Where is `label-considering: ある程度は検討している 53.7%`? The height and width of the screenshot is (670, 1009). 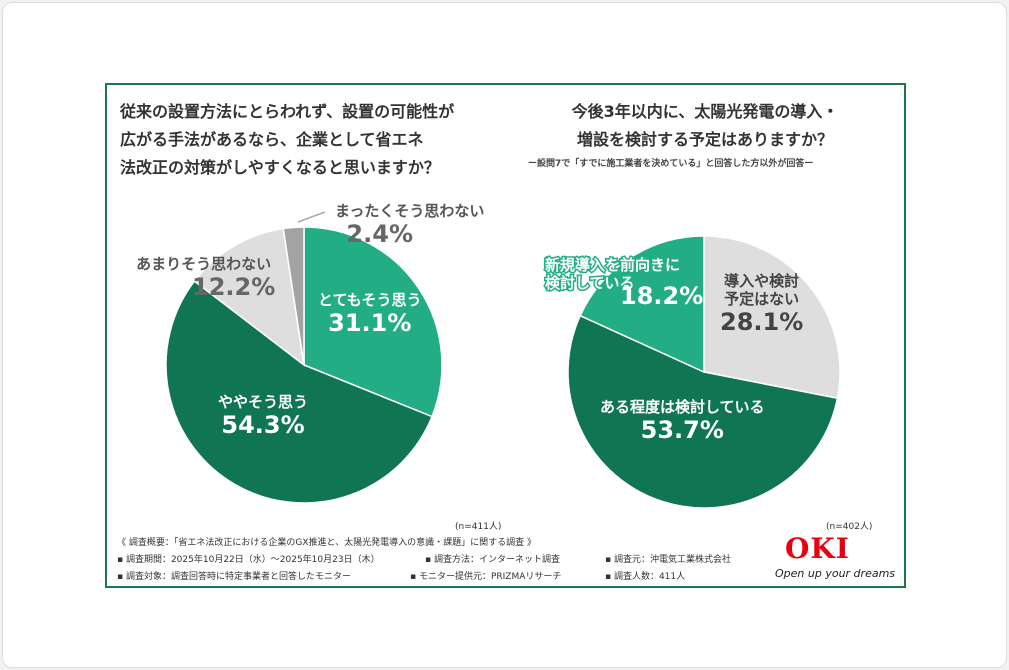 label-considering: ある程度は検討している 53.7% is located at coordinates (682, 421).